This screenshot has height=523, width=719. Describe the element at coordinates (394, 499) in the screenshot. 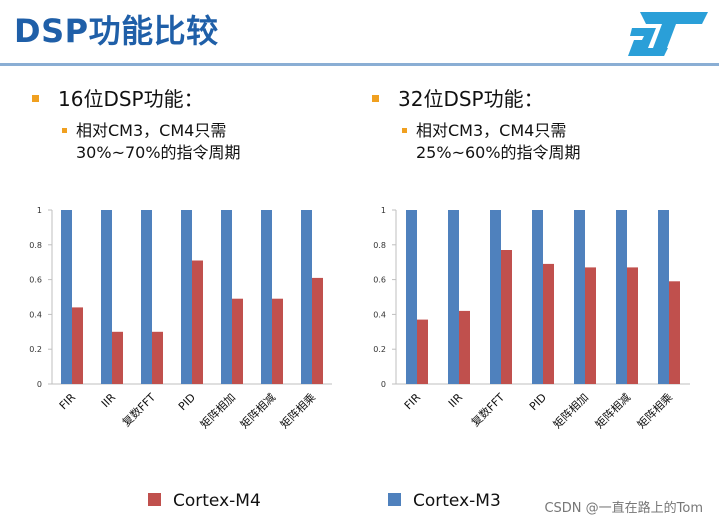

I see `legend-swatch-m3` at that location.